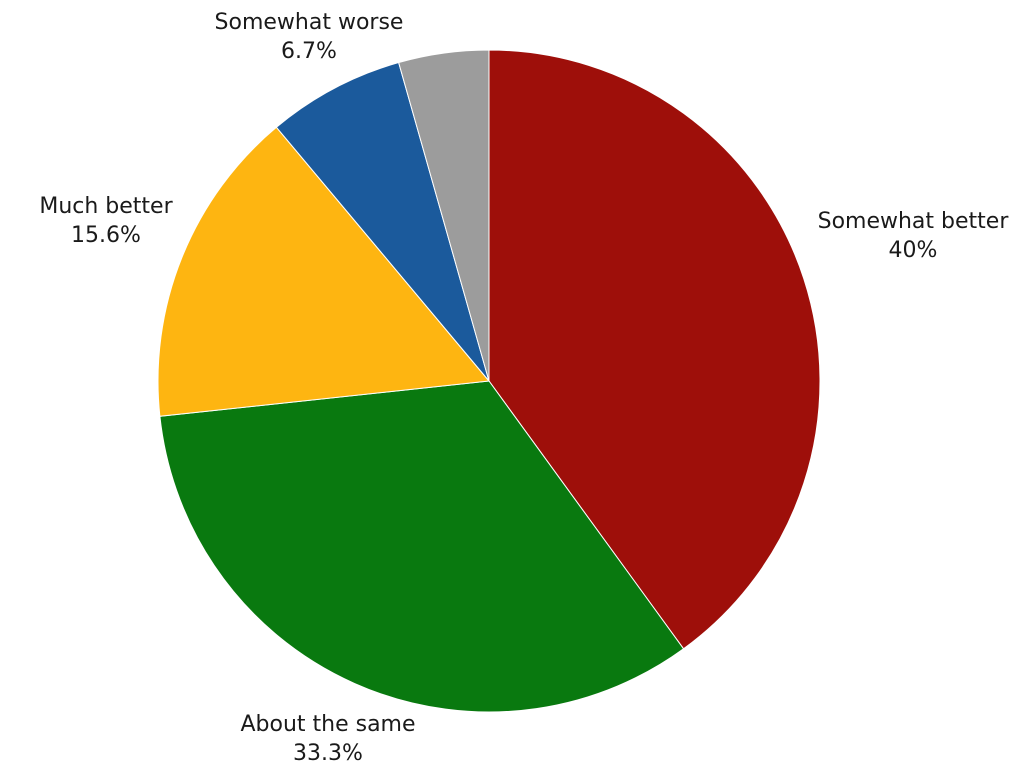 The image size is (1030, 779). What do you see at coordinates (309, 51) in the screenshot?
I see `slice-label-value: 6.7%` at bounding box center [309, 51].